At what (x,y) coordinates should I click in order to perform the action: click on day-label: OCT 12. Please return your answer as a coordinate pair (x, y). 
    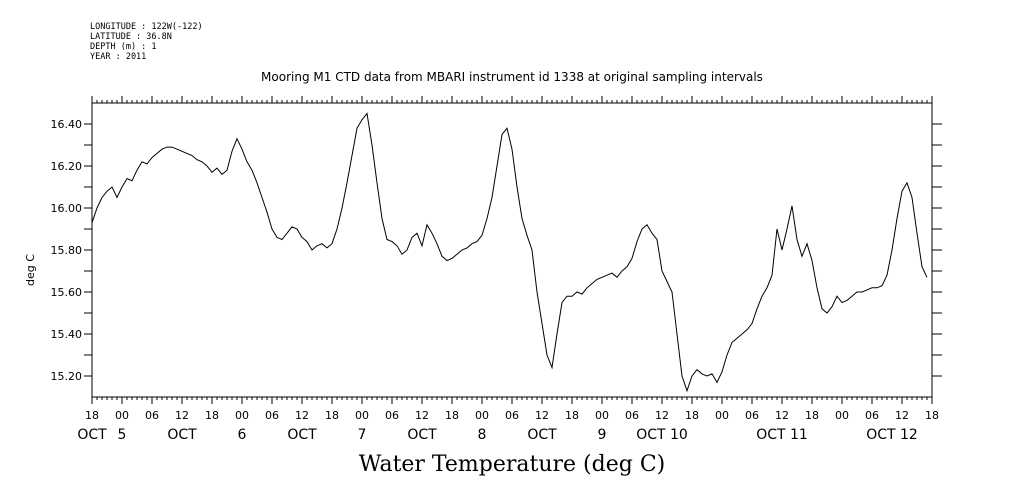
    Looking at the image, I should click on (892, 435).